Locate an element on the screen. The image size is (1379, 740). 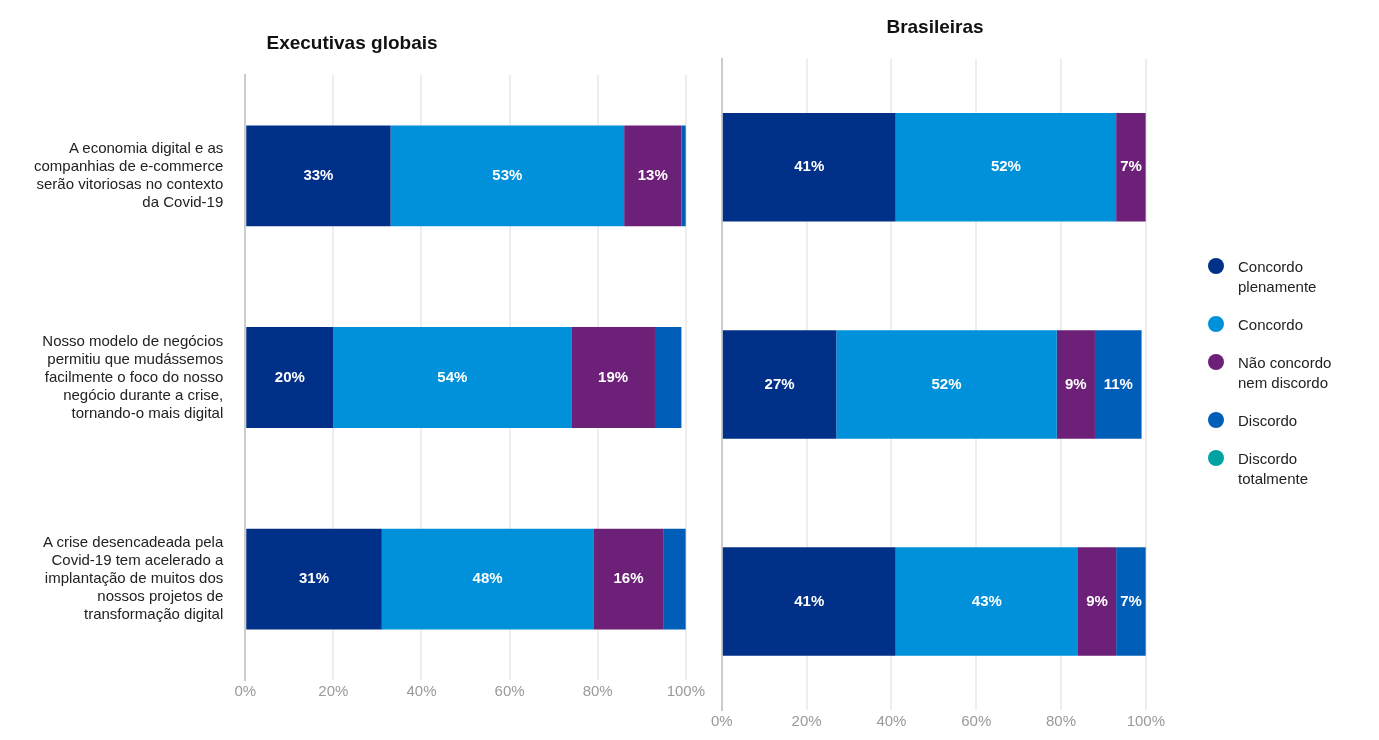
data-label: 19% is located at coordinates (613, 376).